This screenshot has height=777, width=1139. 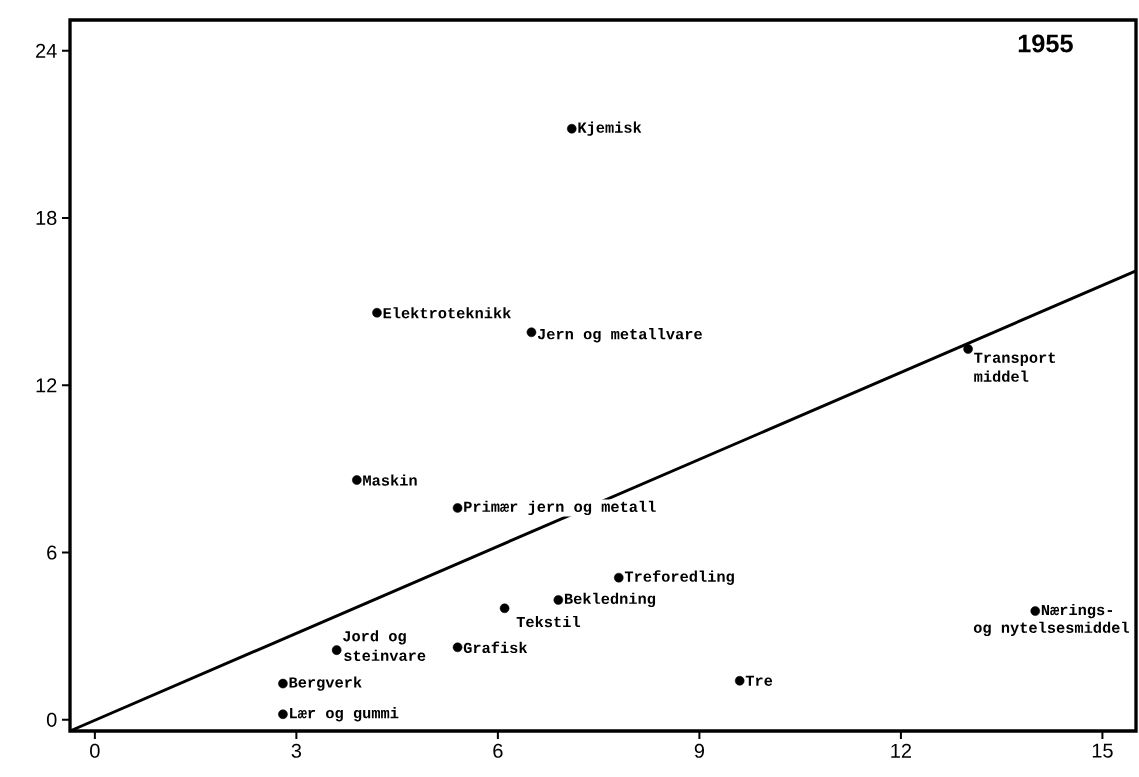 I want to click on annotation: Maskin, so click(x=390, y=480).